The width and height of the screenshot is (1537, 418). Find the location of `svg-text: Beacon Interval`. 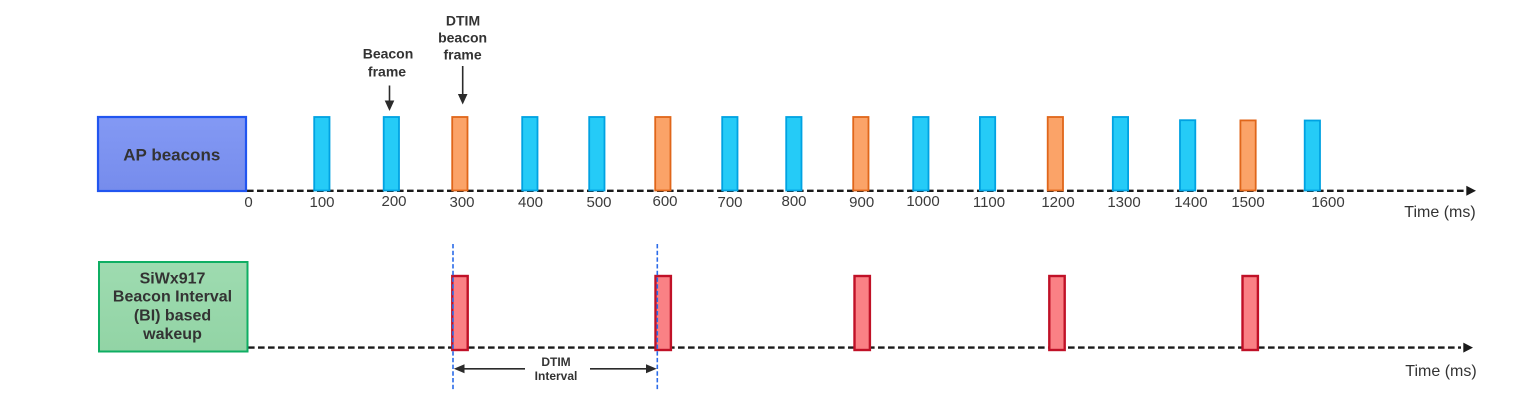

svg-text: Beacon Interval is located at coordinates (172, 297).